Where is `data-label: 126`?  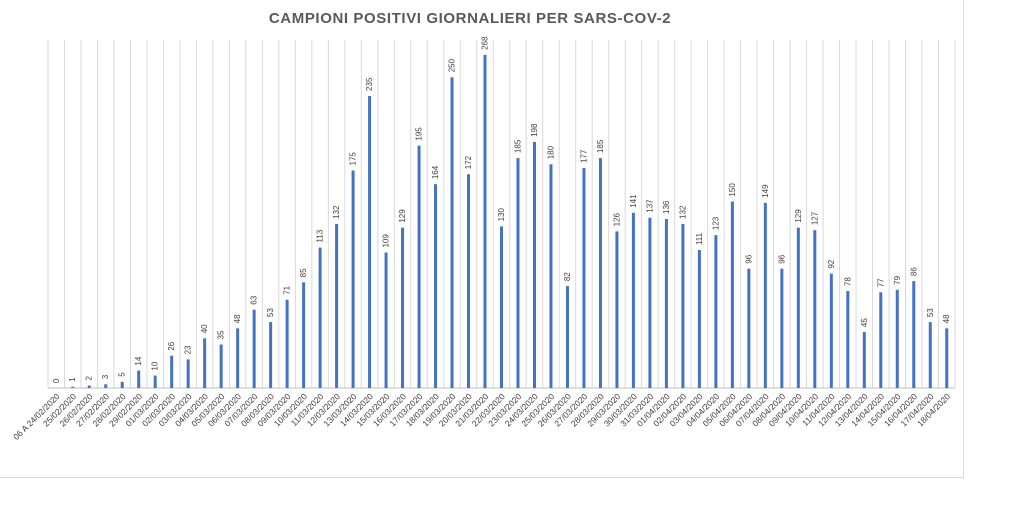
data-label: 126 is located at coordinates (616, 220).